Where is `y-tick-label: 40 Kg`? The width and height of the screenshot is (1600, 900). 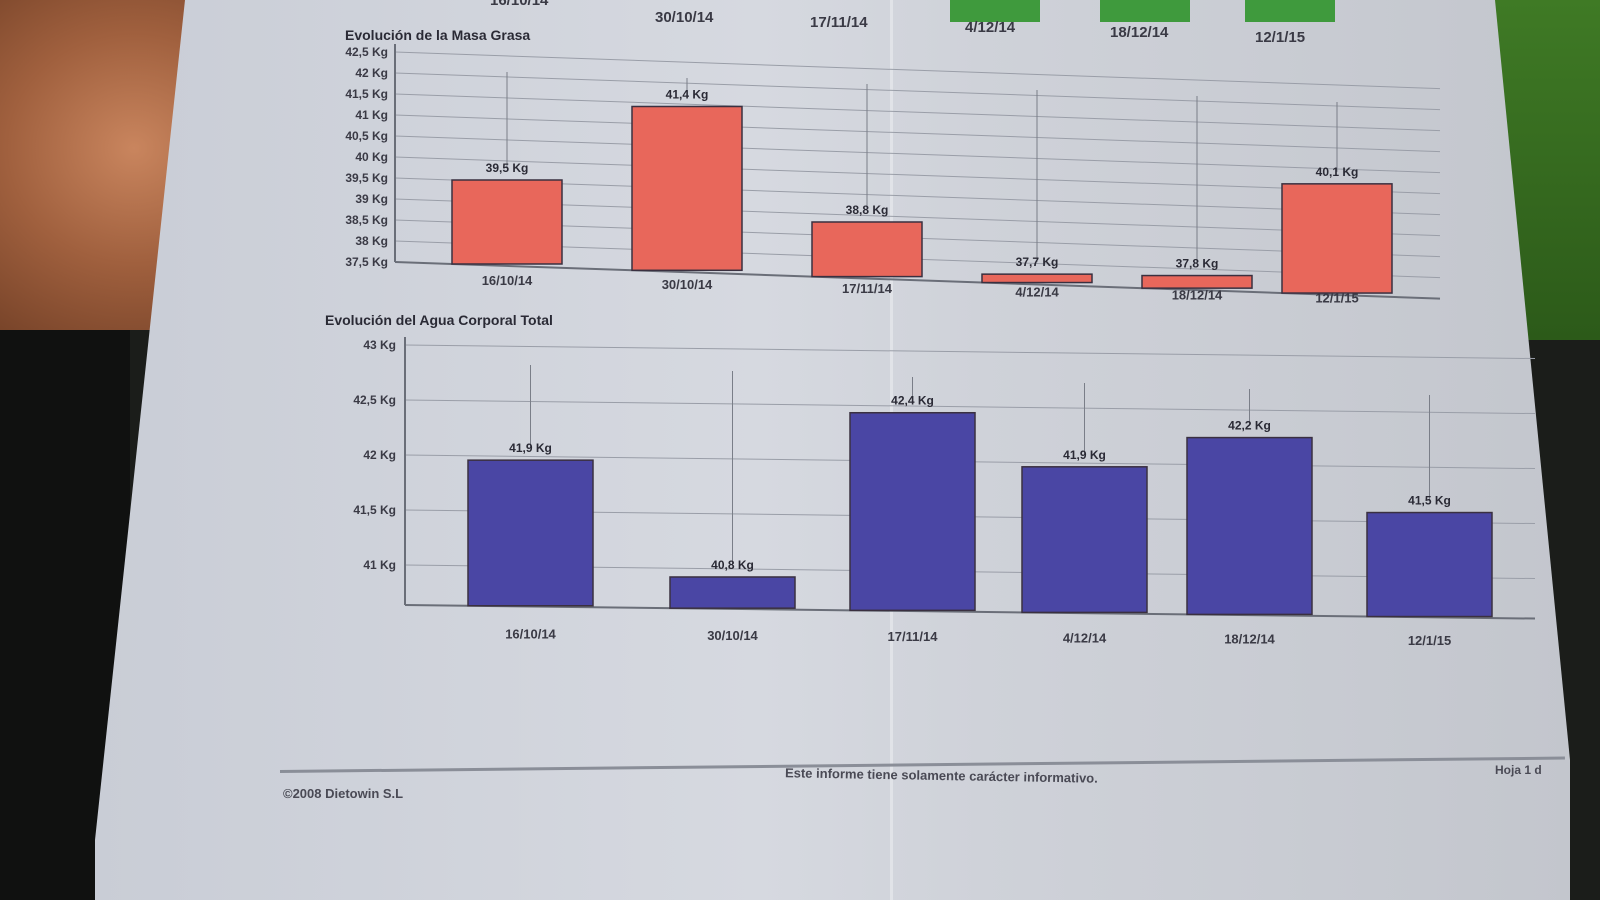 y-tick-label: 40 Kg is located at coordinates (371, 157).